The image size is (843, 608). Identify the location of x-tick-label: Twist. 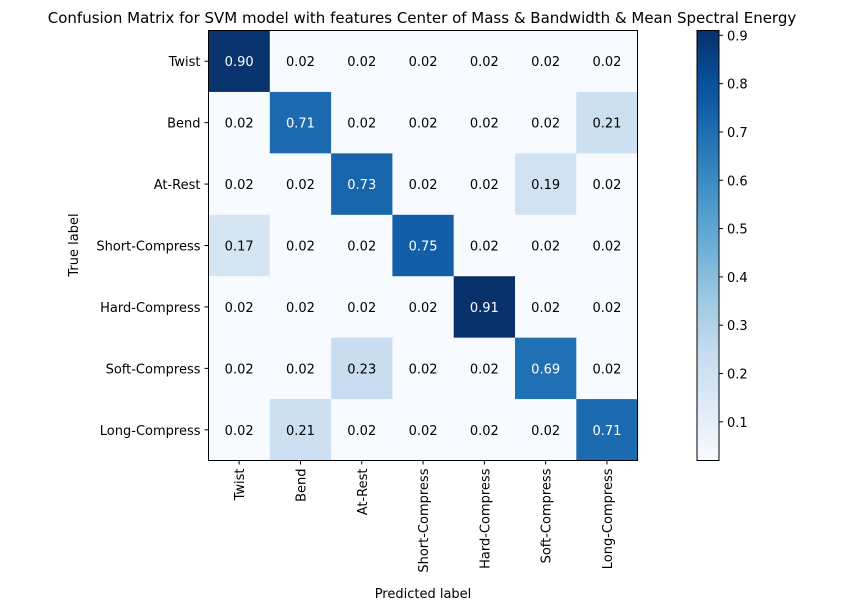
(240, 485).